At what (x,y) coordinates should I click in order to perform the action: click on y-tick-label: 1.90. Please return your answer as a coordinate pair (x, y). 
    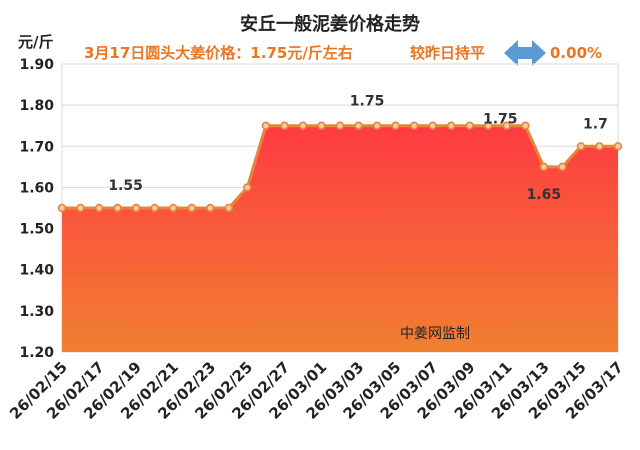
    Looking at the image, I should click on (36, 65).